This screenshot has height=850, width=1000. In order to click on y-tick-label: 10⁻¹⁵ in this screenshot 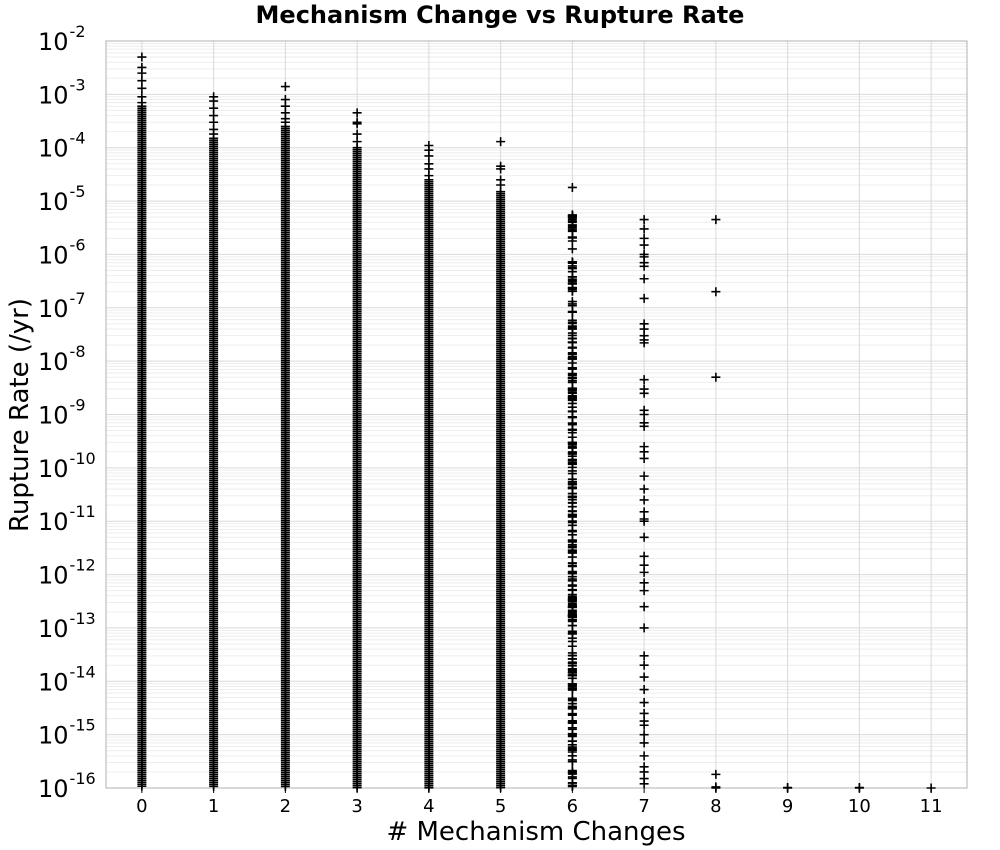, I will do `click(67, 733)`.